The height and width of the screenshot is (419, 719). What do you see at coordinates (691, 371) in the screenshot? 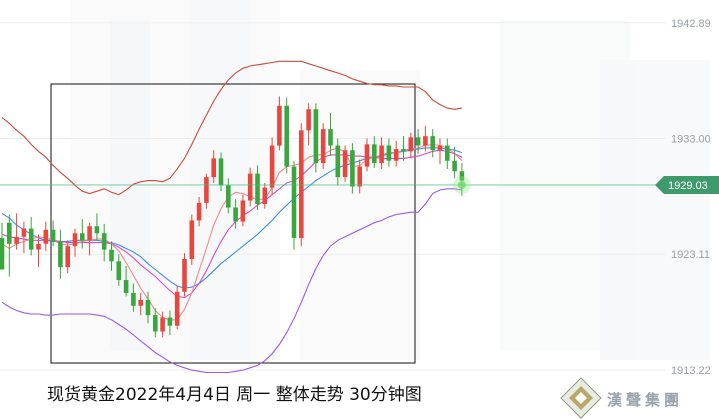
I see `y-tick-label: 1913.22` at bounding box center [691, 371].